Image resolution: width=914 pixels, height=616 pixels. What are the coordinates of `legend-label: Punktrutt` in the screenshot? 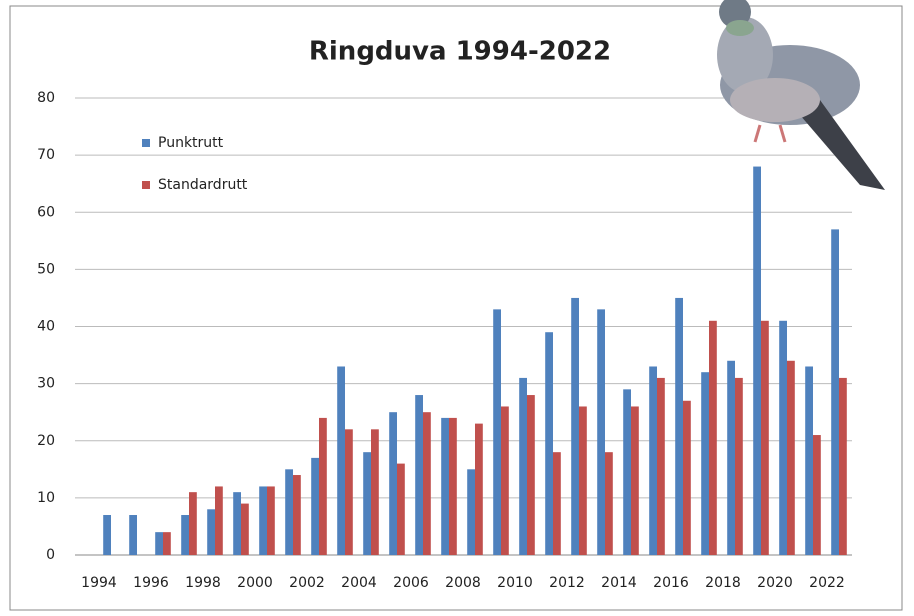 It's located at (191, 143).